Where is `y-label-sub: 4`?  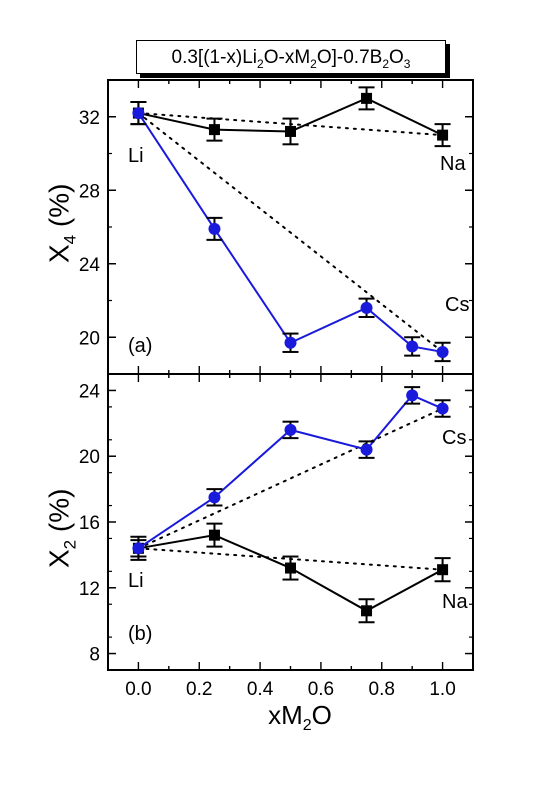
y-label-sub: 4 is located at coordinates (70, 239).